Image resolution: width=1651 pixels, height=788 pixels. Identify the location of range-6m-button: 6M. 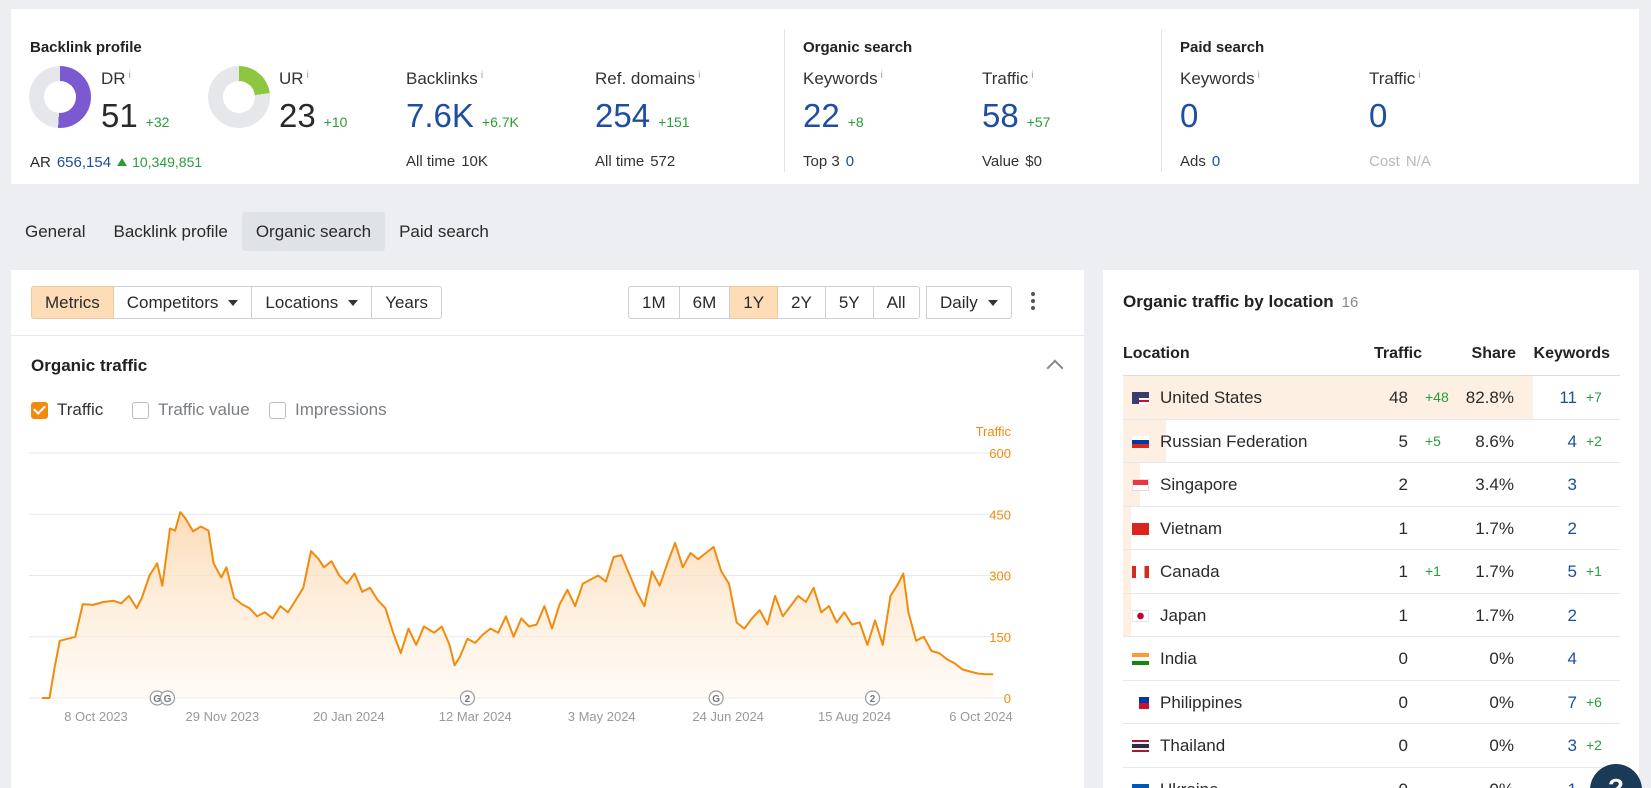
(705, 302).